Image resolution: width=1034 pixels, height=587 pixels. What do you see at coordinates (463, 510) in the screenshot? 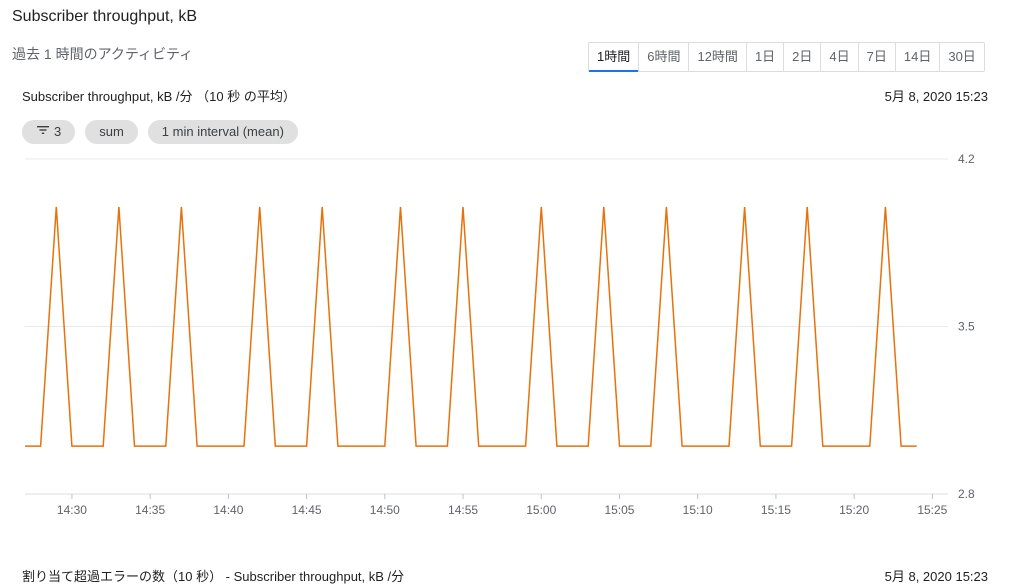
I see `x-tick-label: 14:55` at bounding box center [463, 510].